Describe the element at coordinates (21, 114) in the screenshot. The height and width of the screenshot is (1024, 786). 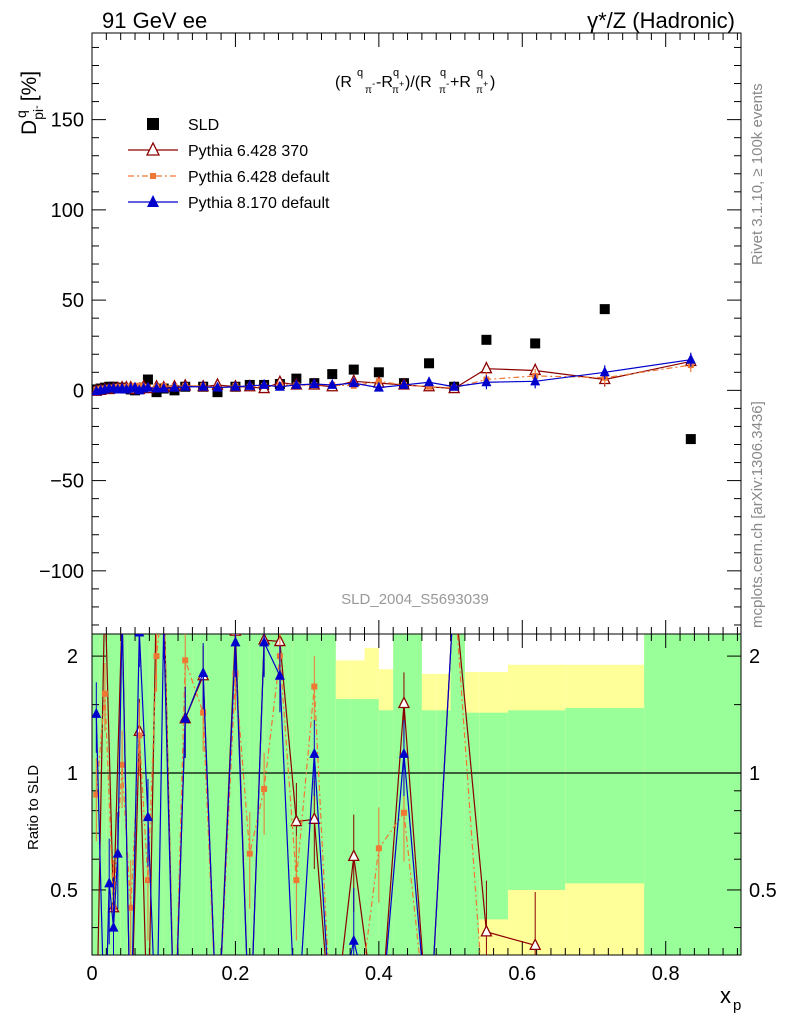
I see `main-y-label-sup: q` at that location.